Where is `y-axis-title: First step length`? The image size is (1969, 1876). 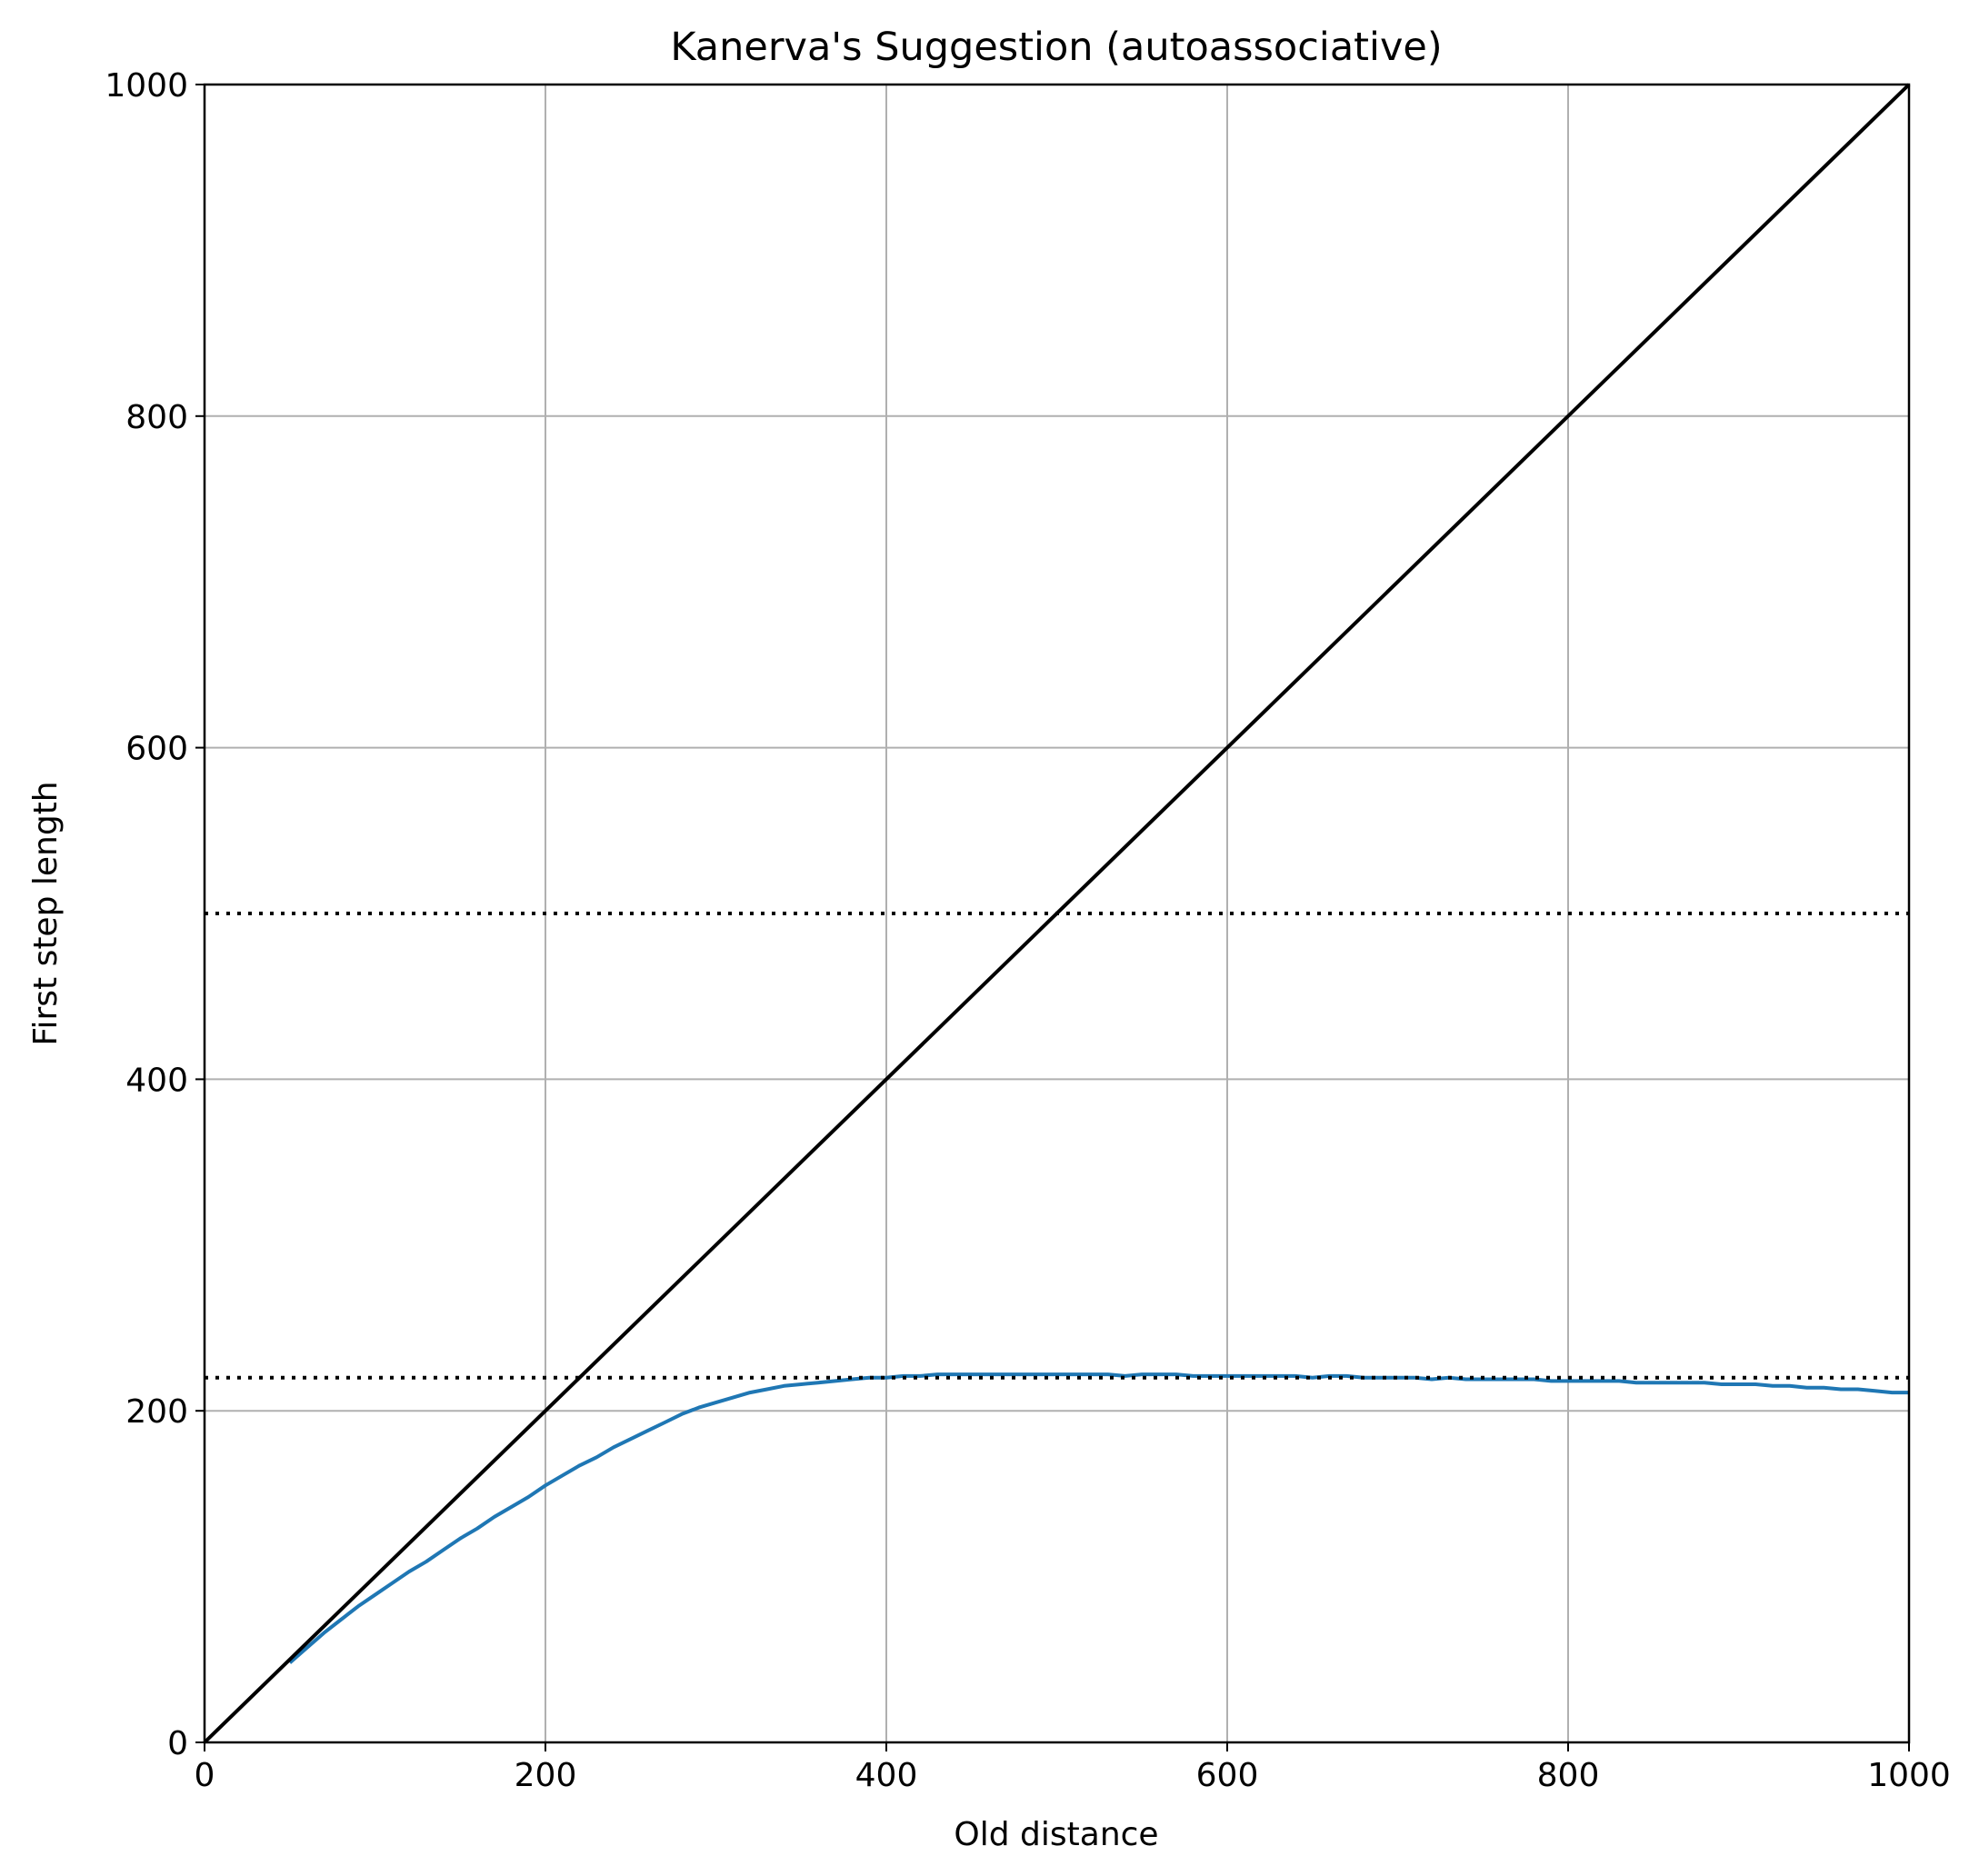
y-axis-title: First step length is located at coordinates (46, 913).